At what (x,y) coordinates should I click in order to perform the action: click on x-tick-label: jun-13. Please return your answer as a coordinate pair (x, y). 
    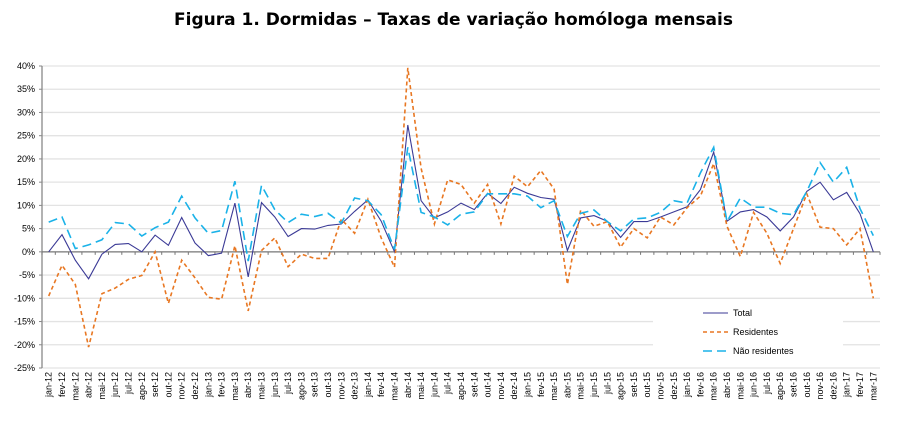
    Looking at the image, I should click on (275, 385).